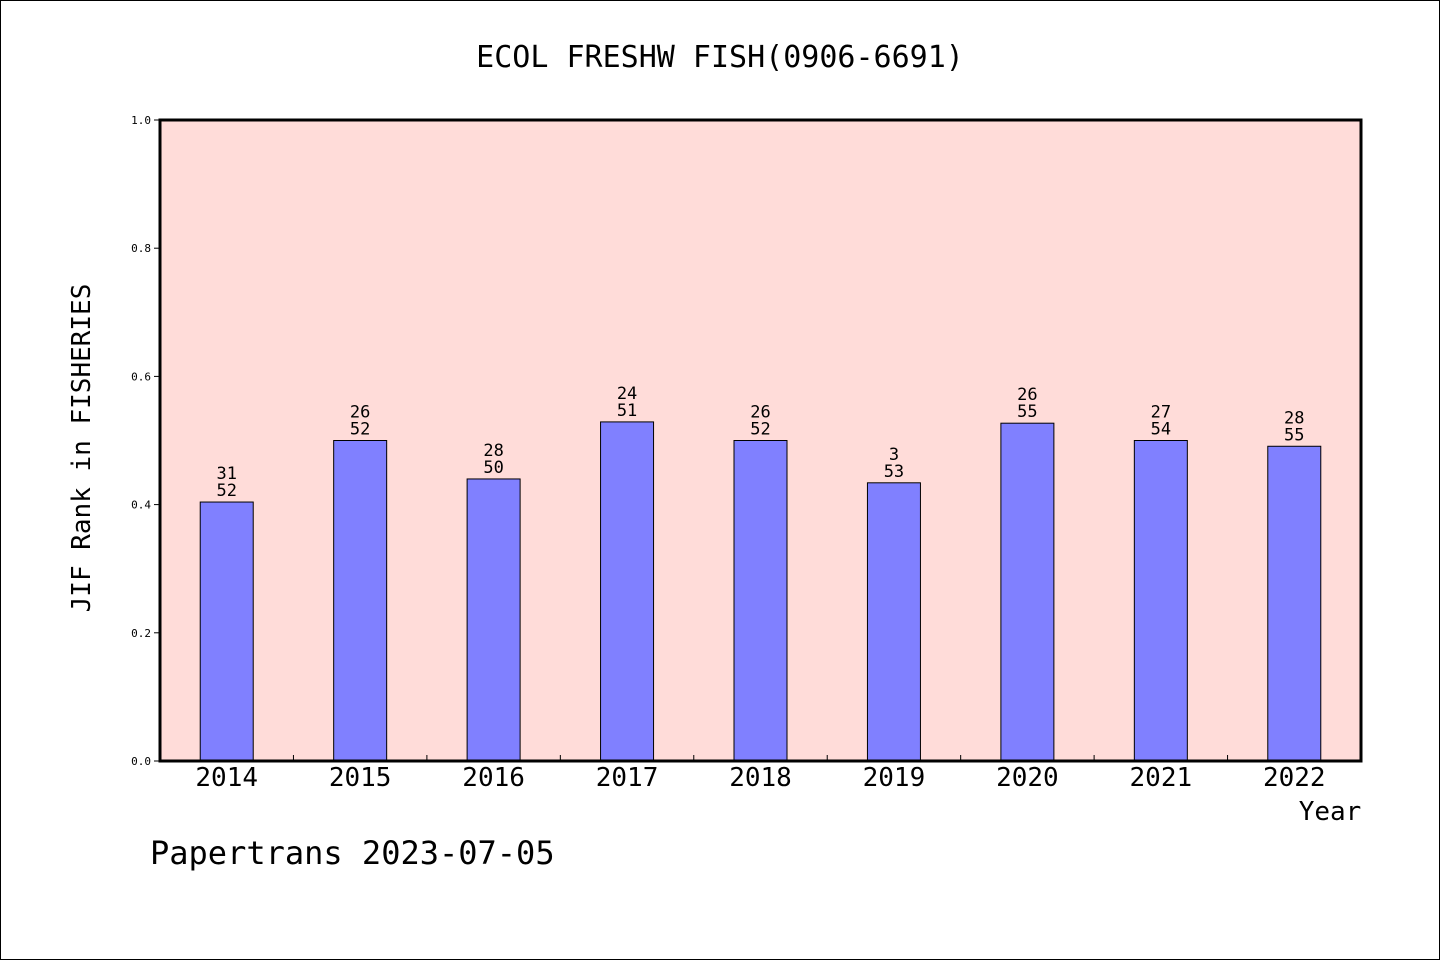  Describe the element at coordinates (893, 622) in the screenshot. I see `bar-2019` at that location.